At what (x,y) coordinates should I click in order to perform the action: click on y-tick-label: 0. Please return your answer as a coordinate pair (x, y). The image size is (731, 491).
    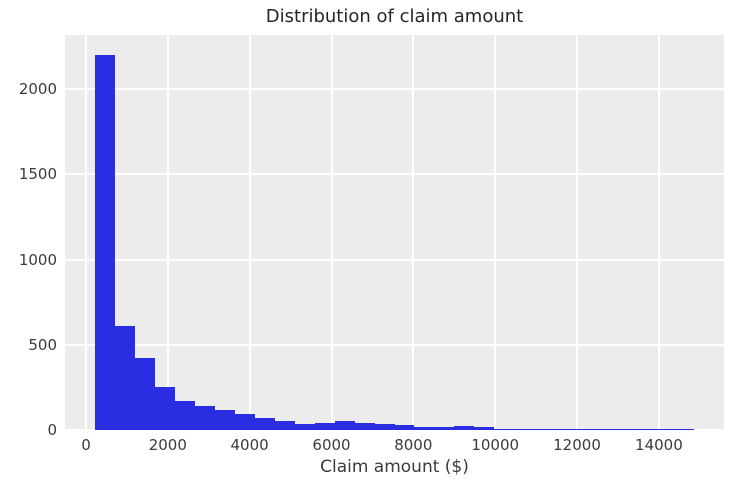
    Looking at the image, I should click on (52, 430).